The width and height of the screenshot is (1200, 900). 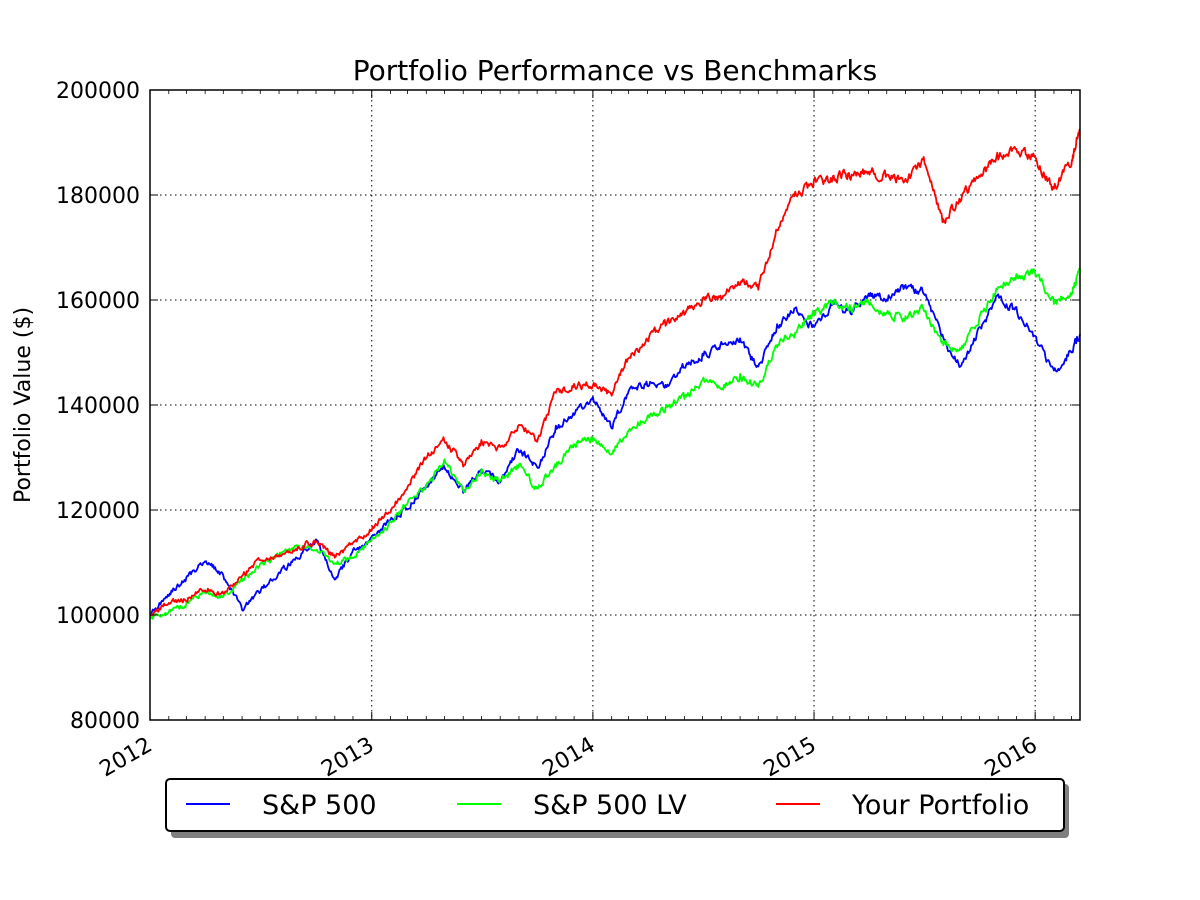 I want to click on legend-items: S&P 500 S&P 500 LV Your Portfolio, so click(x=607, y=805).